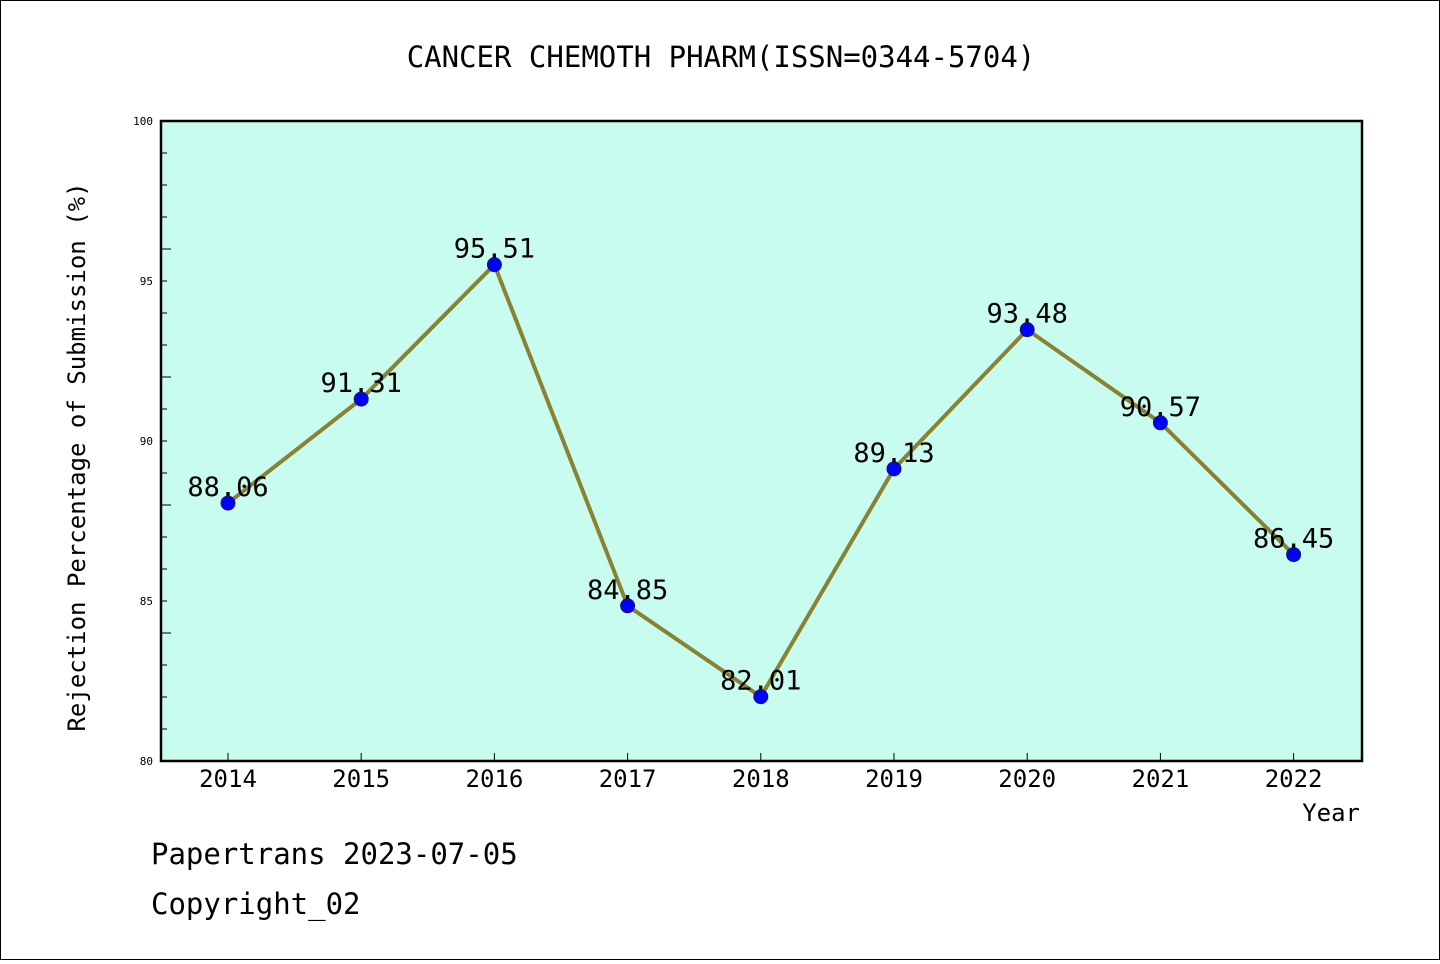 Image resolution: width=1440 pixels, height=964 pixels. I want to click on data-label: 91.31, so click(361, 383).